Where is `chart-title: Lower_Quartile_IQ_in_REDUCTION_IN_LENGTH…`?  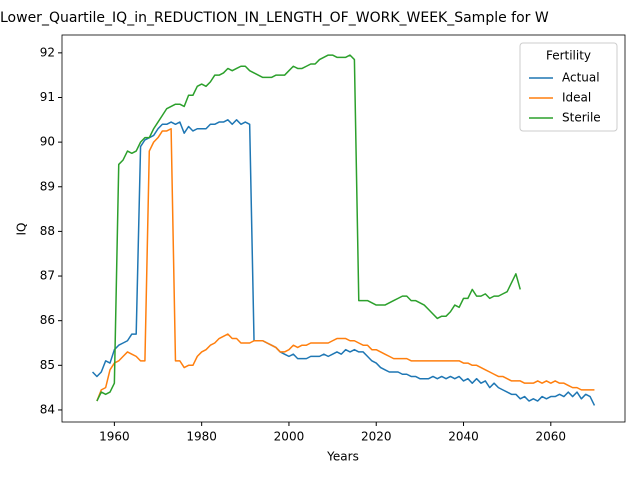 chart-title: Lower_Quartile_IQ_in_REDUCTION_IN_LENGTH… is located at coordinates (274, 18).